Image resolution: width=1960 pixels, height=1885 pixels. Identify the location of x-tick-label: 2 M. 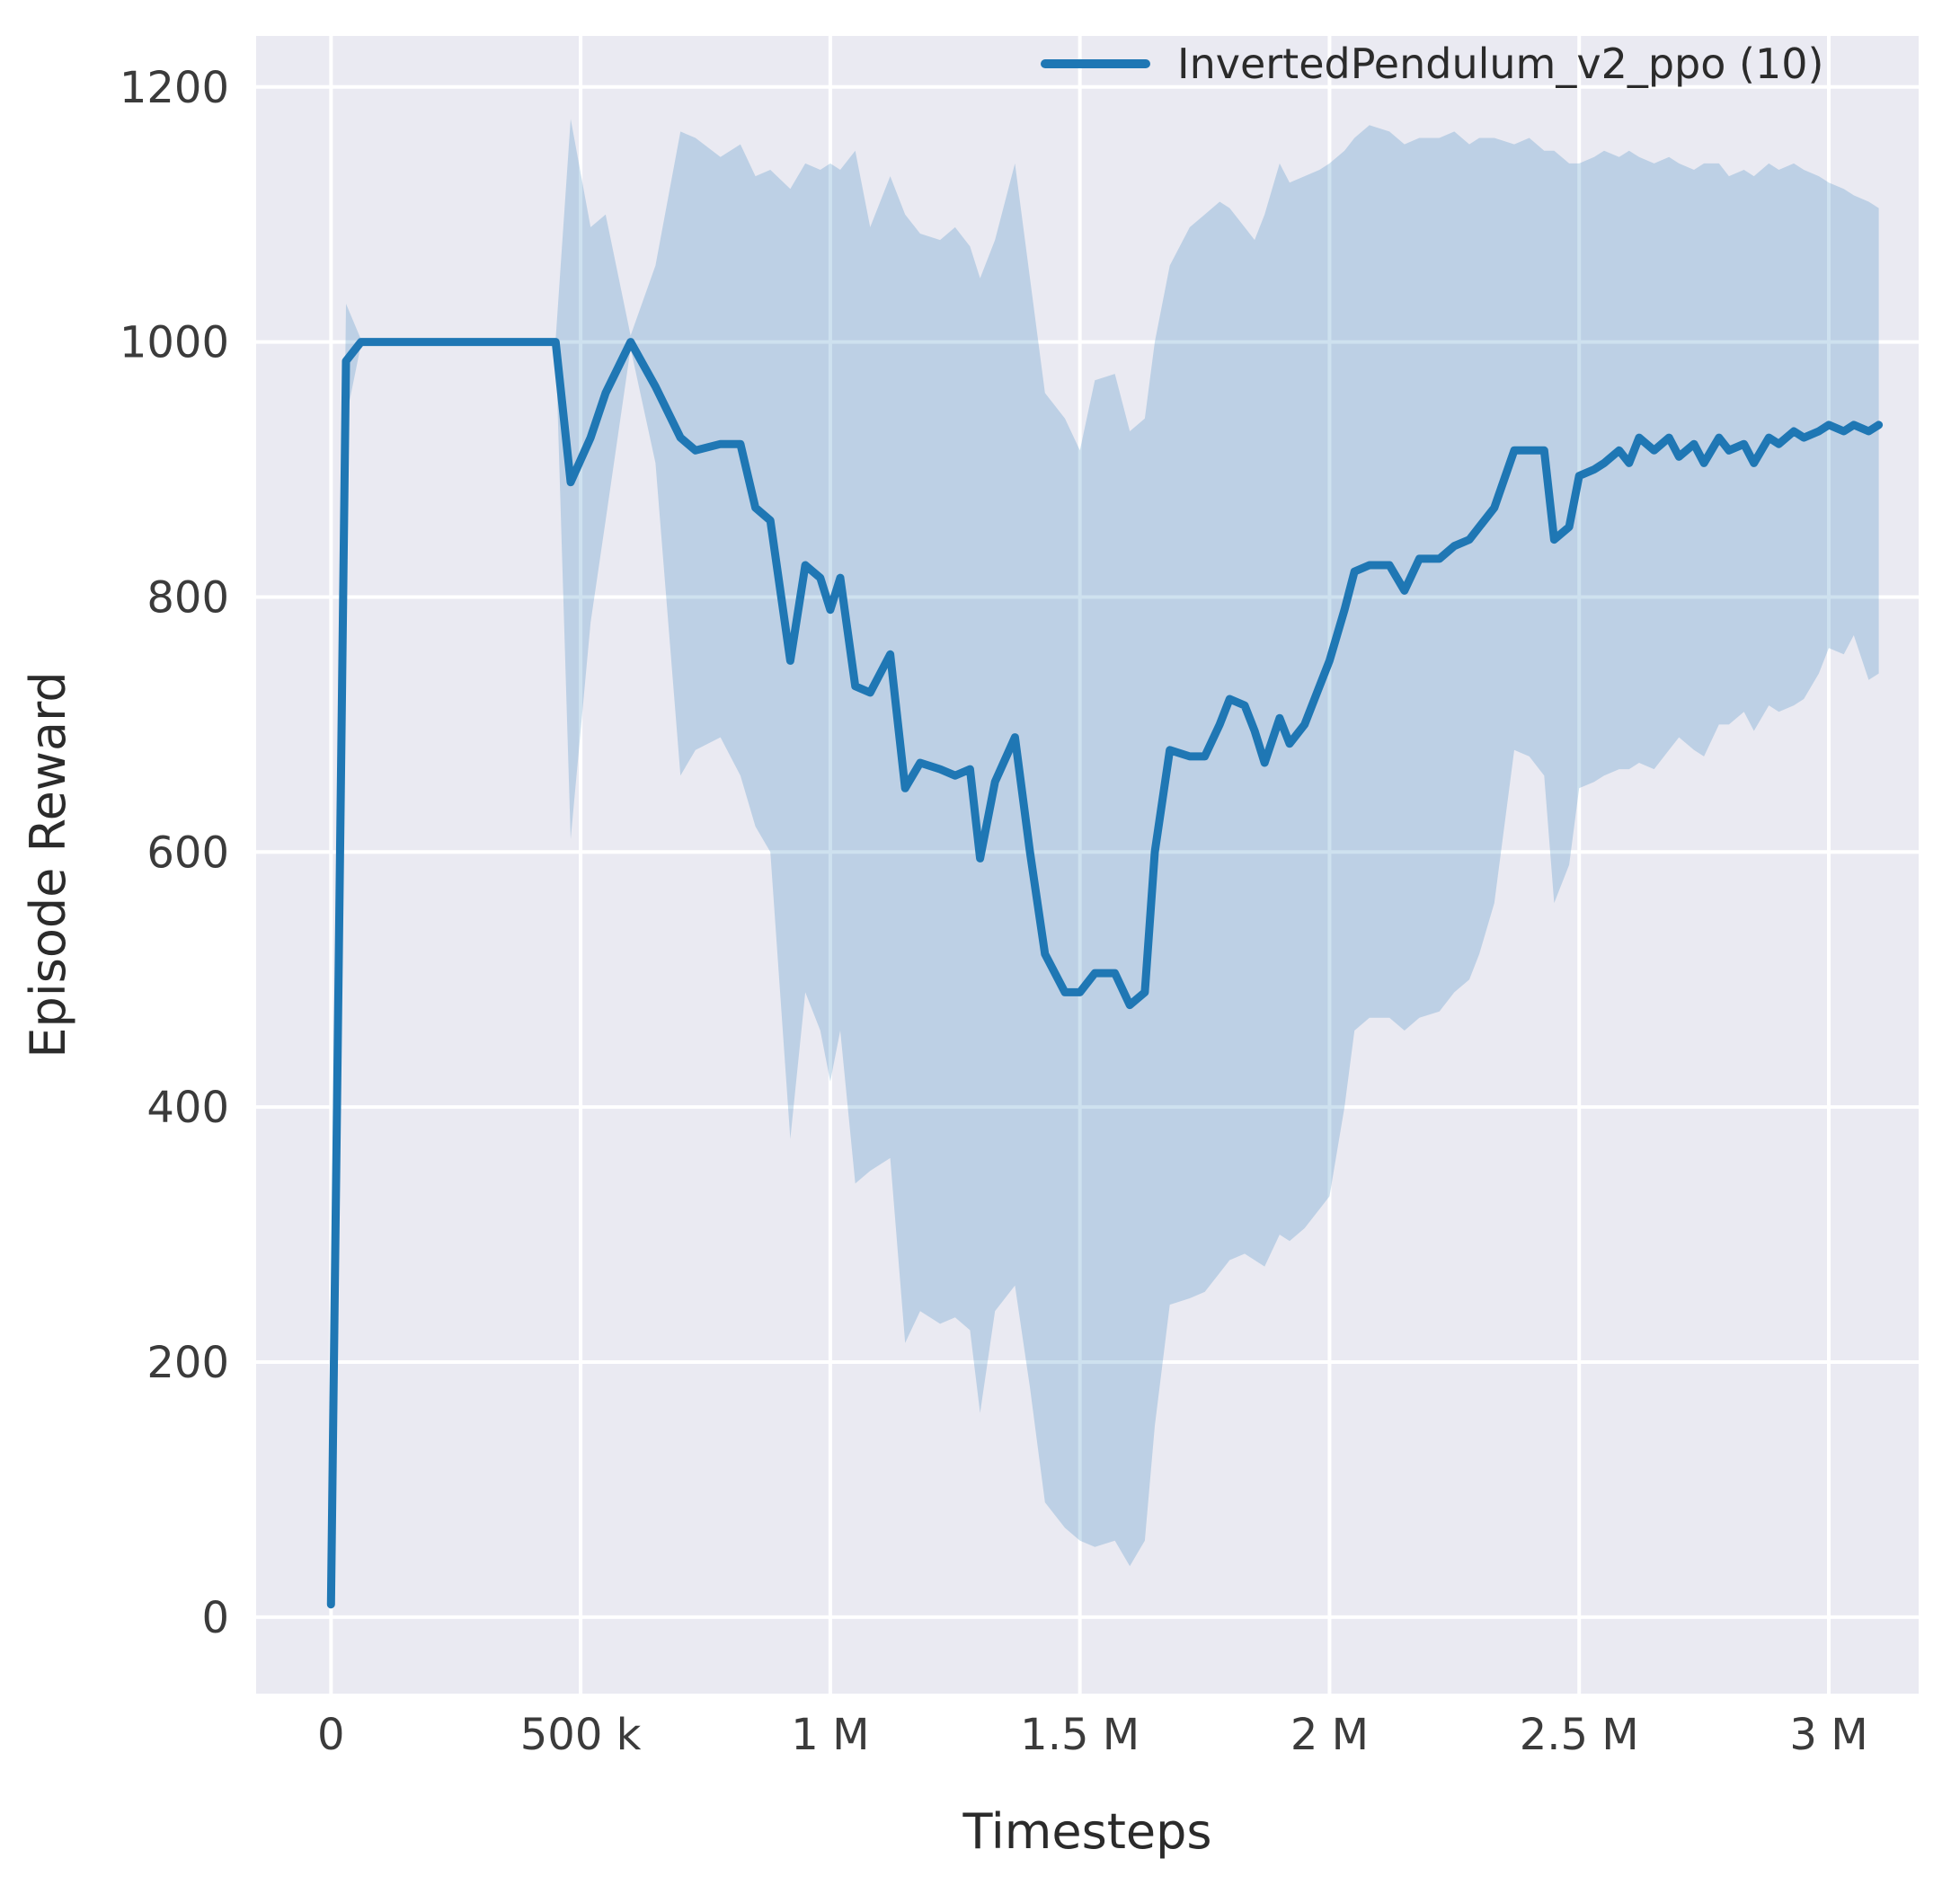
(1329, 1735).